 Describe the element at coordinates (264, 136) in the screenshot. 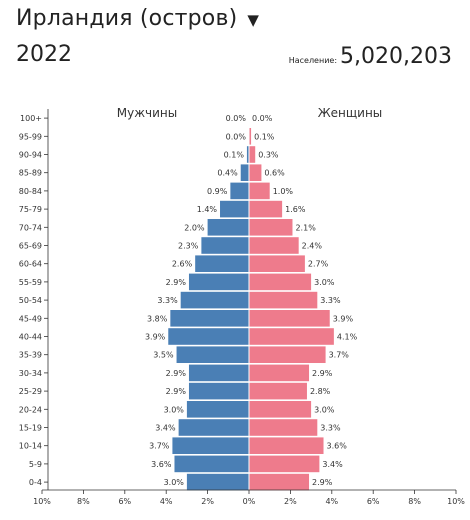

I see `female-value-label: 0.1%` at that location.